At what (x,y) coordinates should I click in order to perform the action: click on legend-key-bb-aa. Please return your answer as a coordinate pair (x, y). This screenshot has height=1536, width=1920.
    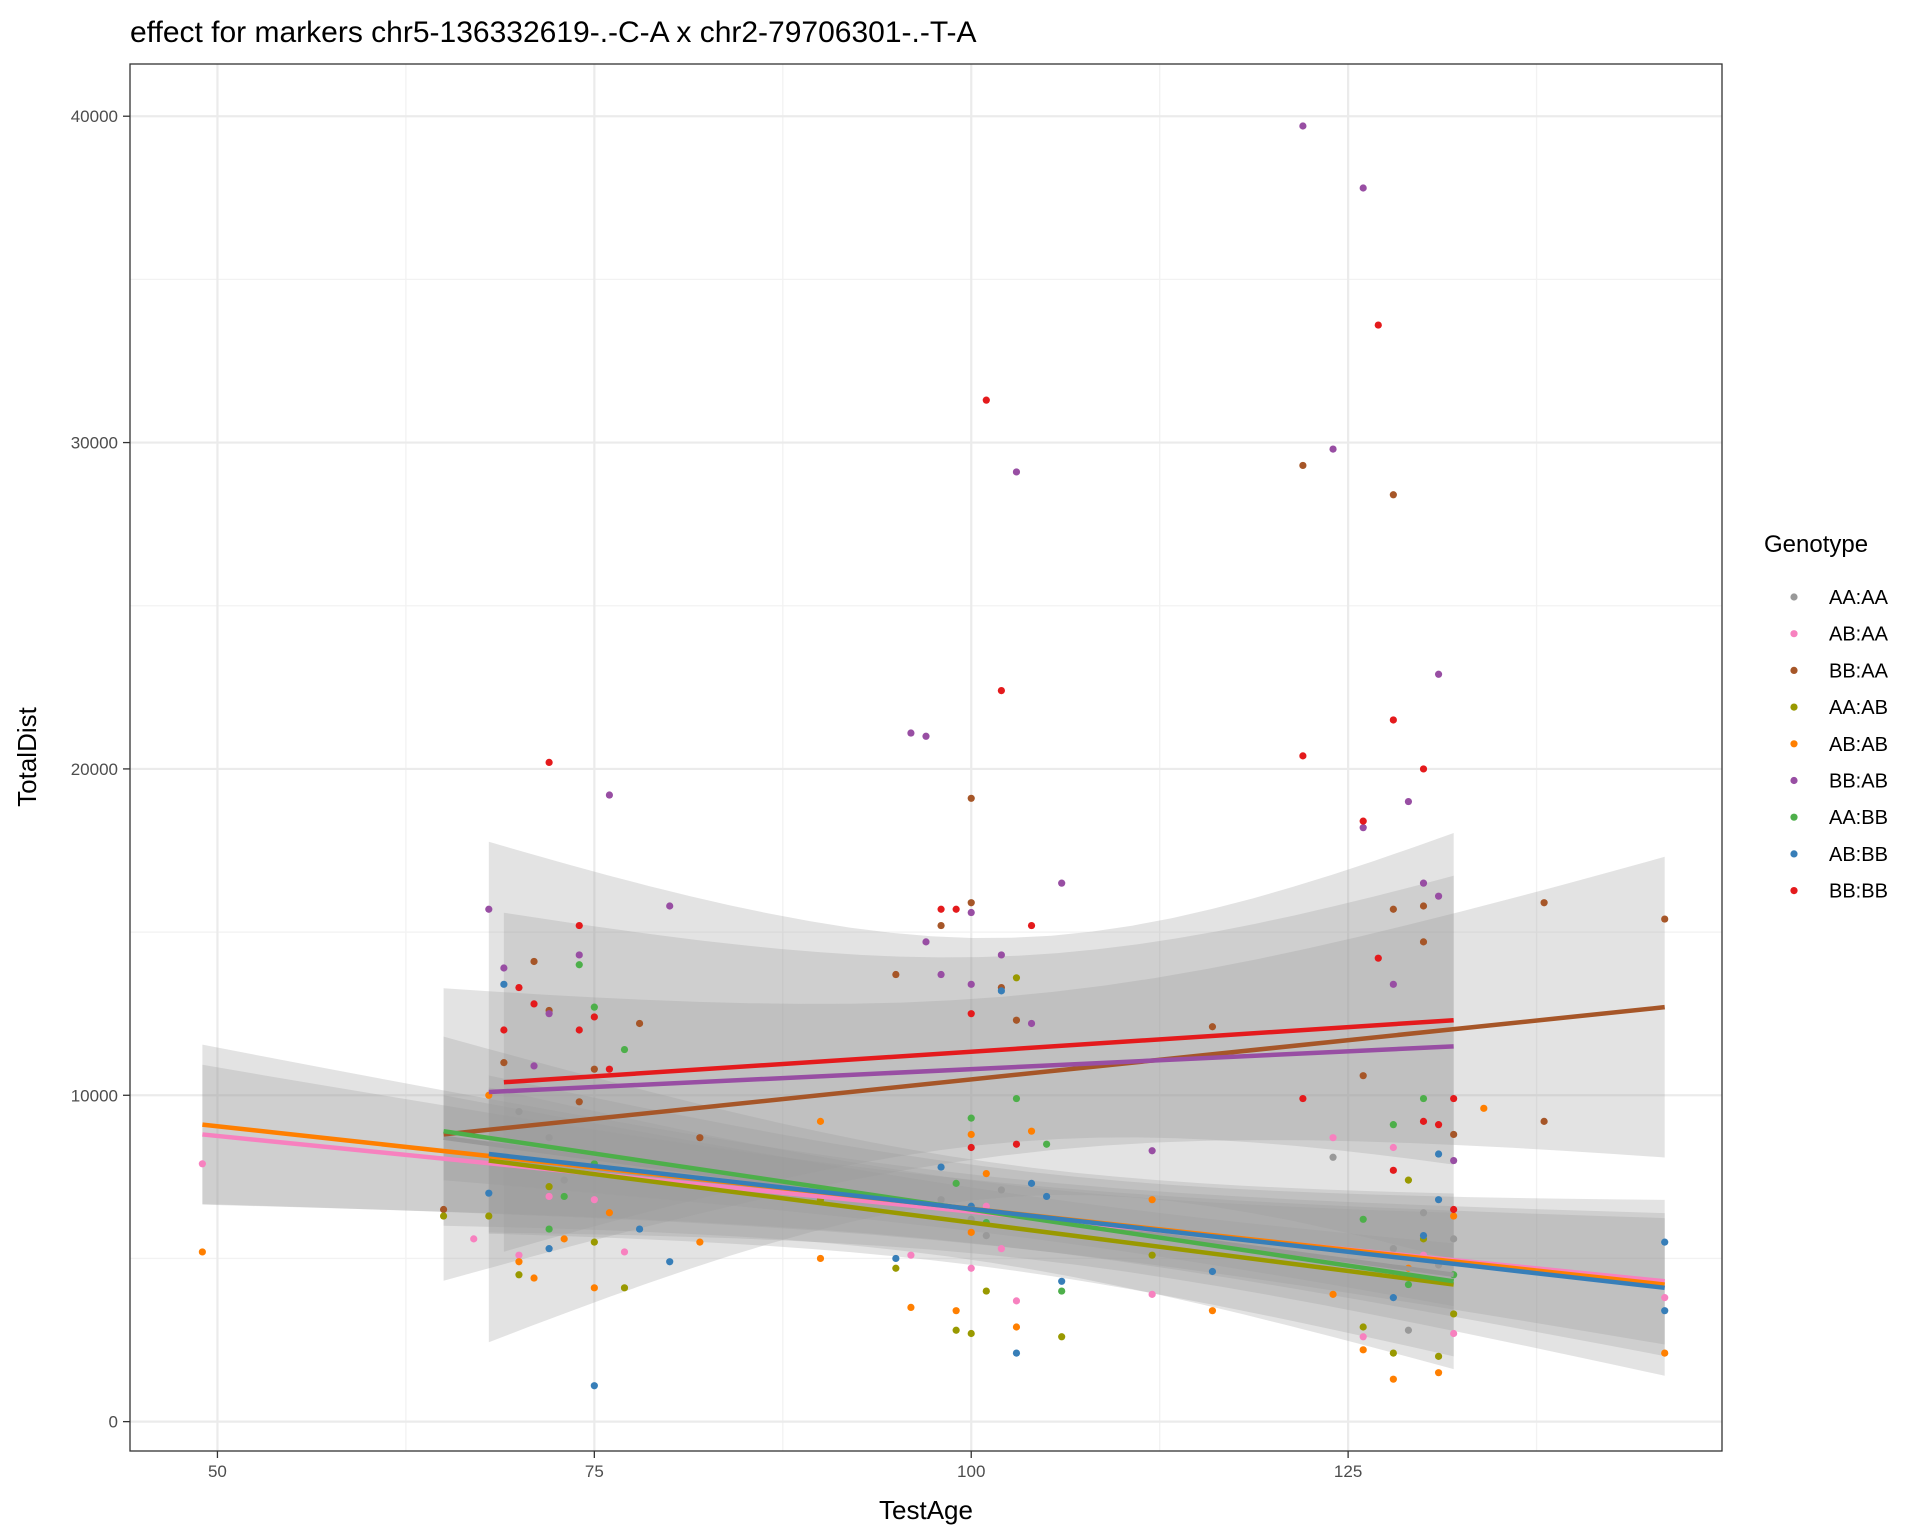
    Looking at the image, I should click on (1794, 670).